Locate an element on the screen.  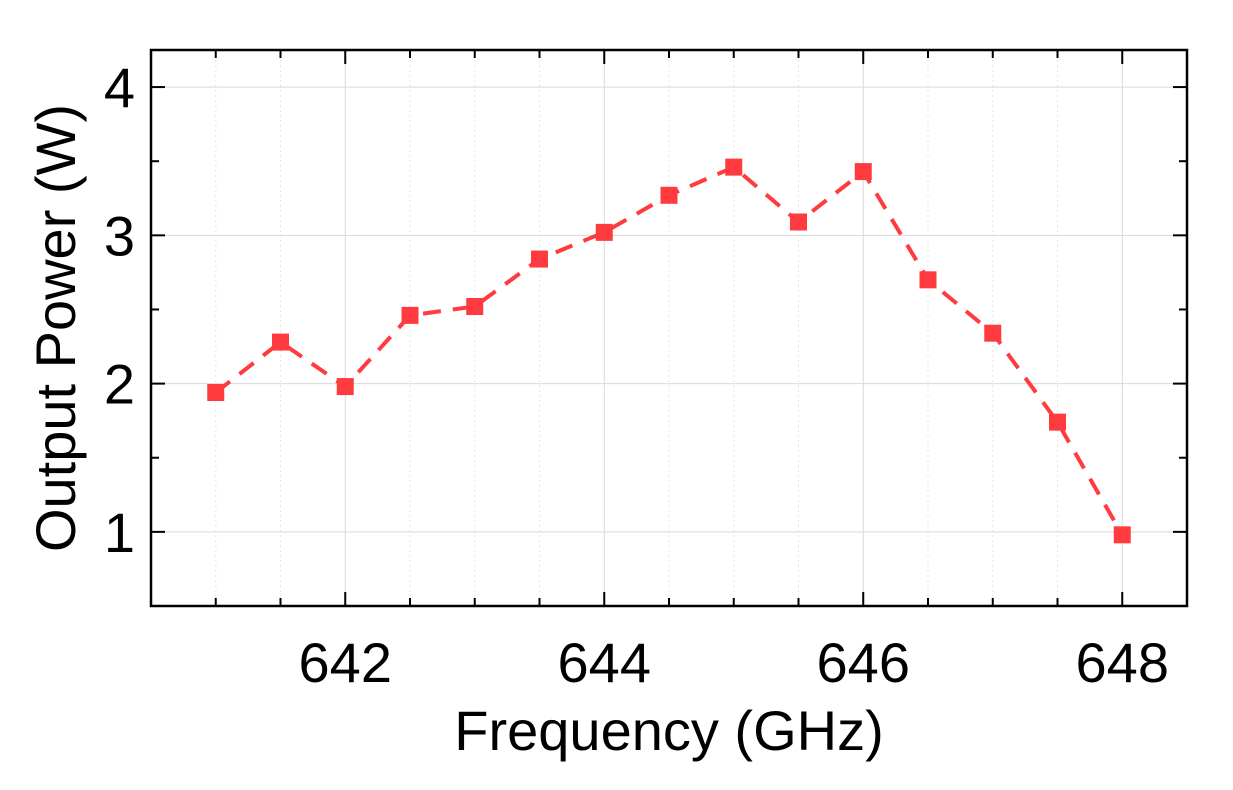
x-tick-label: 642 is located at coordinates (345, 662).